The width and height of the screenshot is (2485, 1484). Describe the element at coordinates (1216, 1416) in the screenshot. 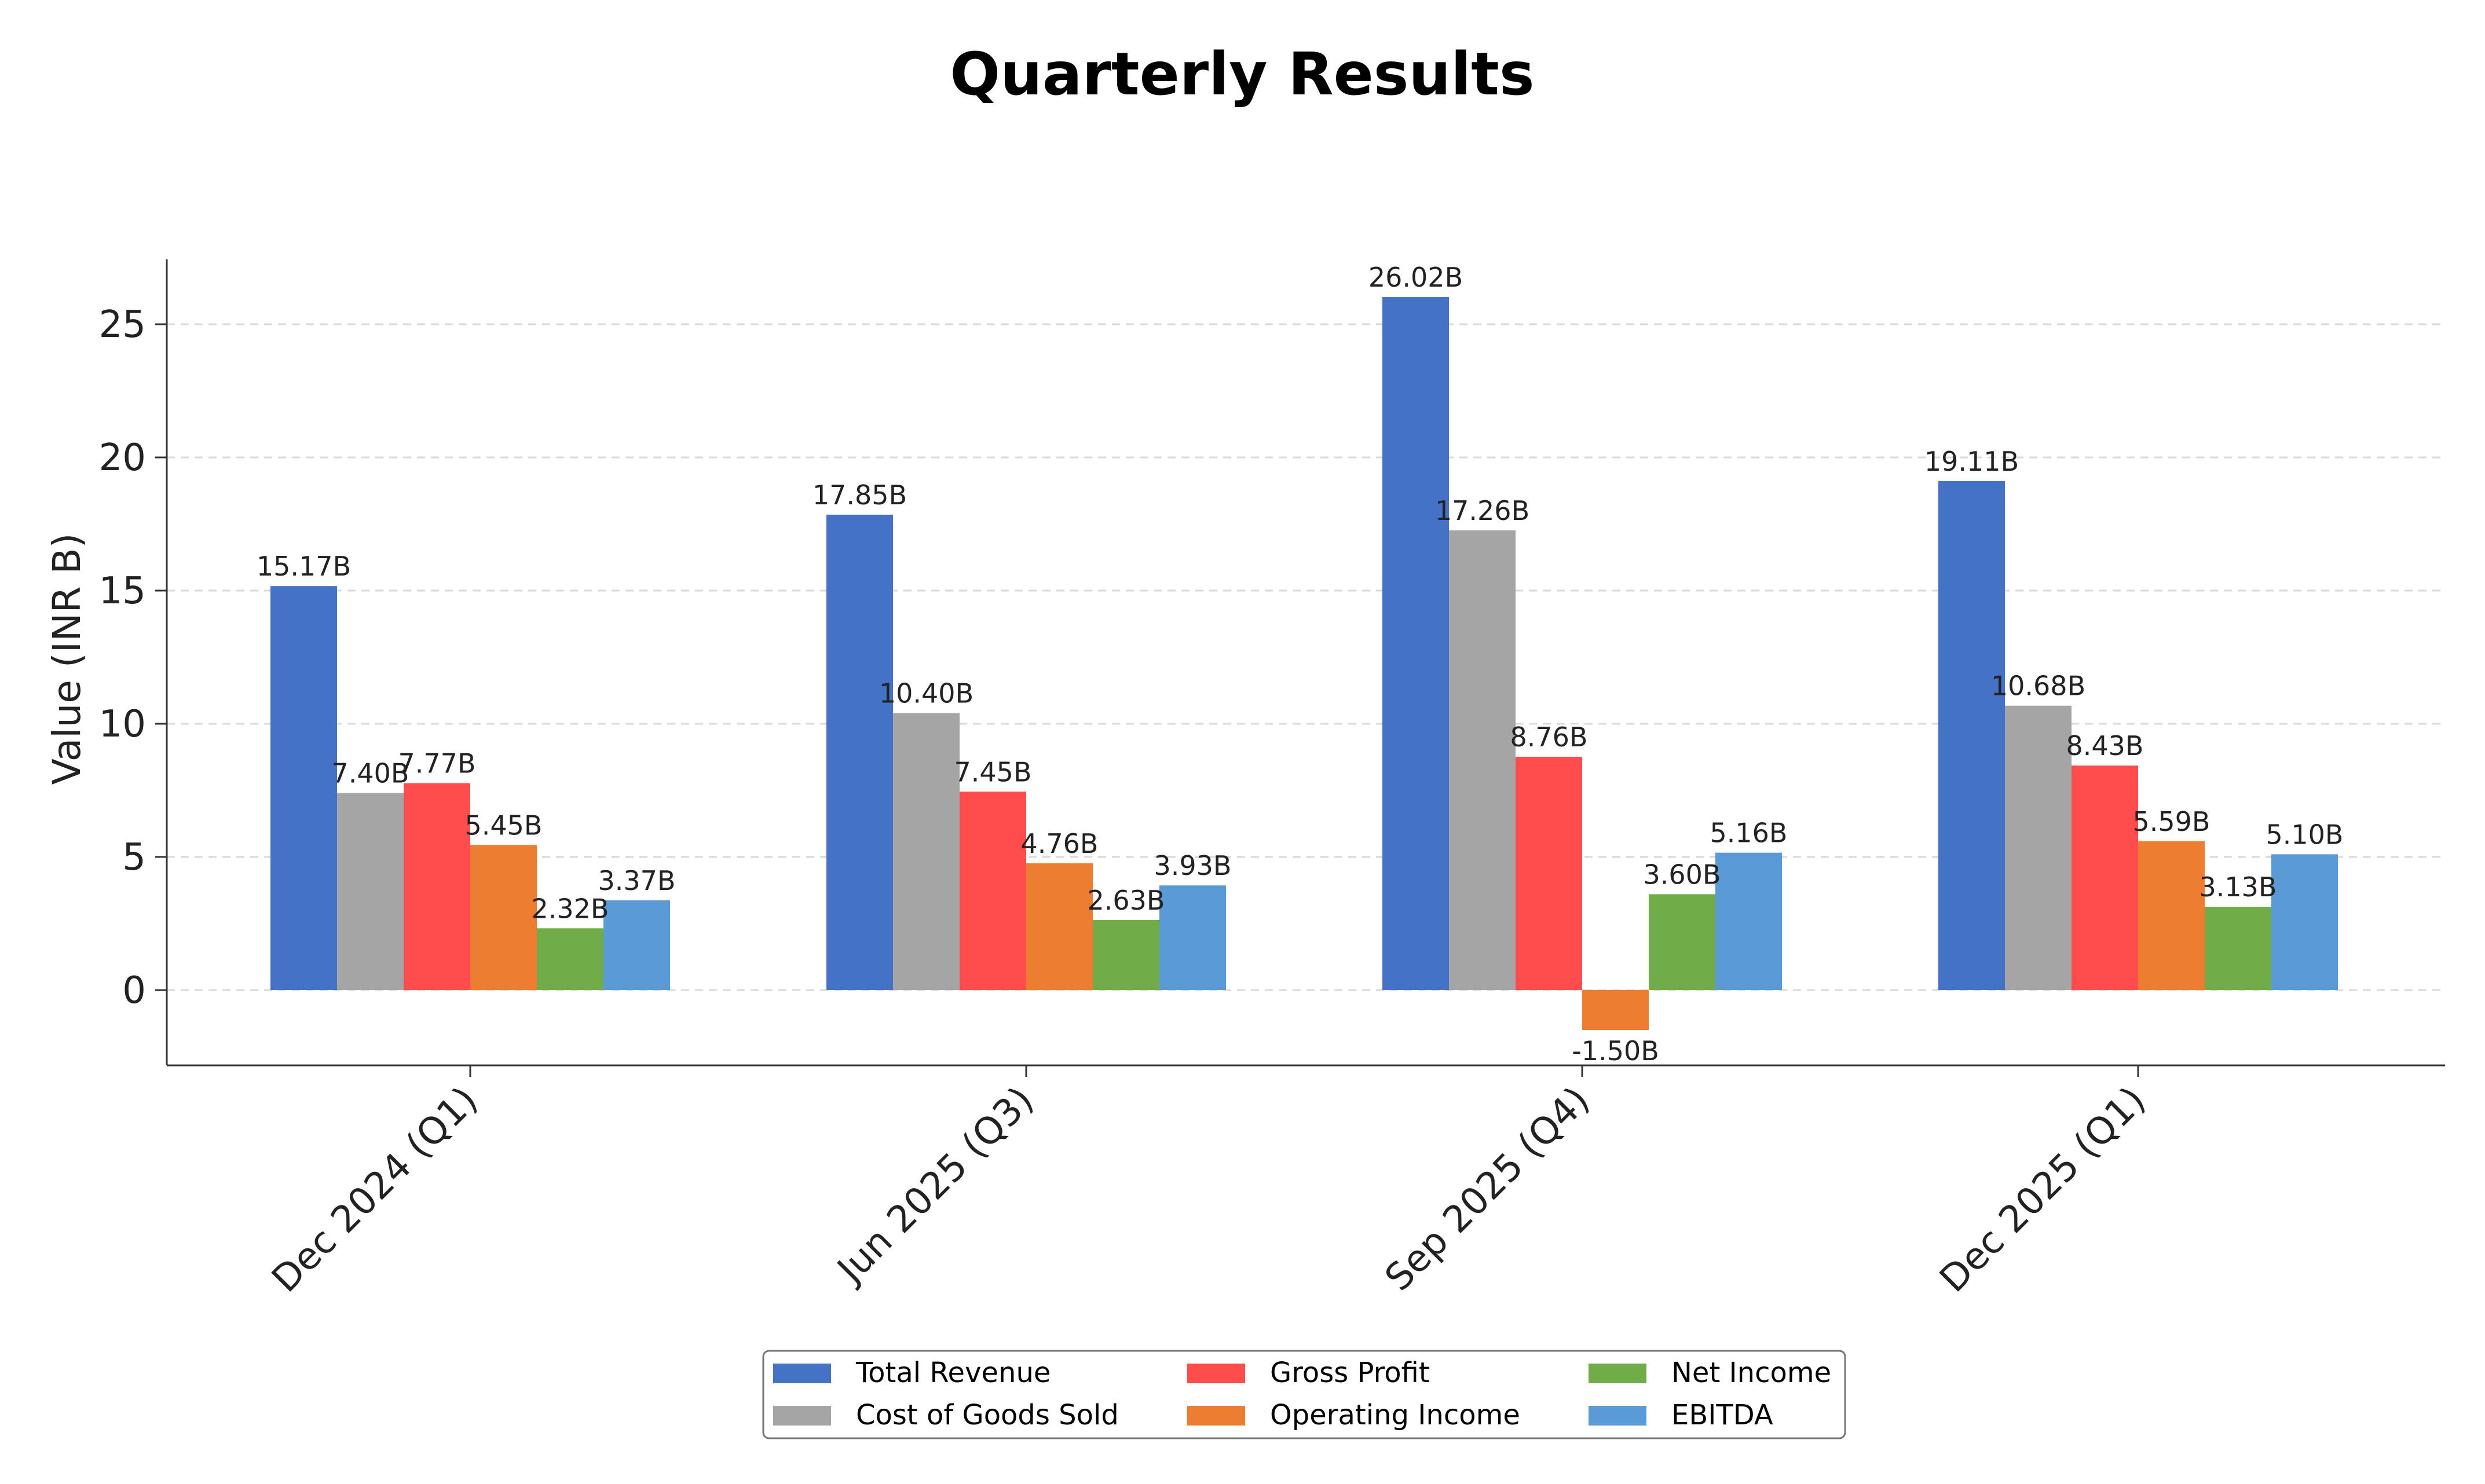

I see `legend-swatch-operating-income` at that location.